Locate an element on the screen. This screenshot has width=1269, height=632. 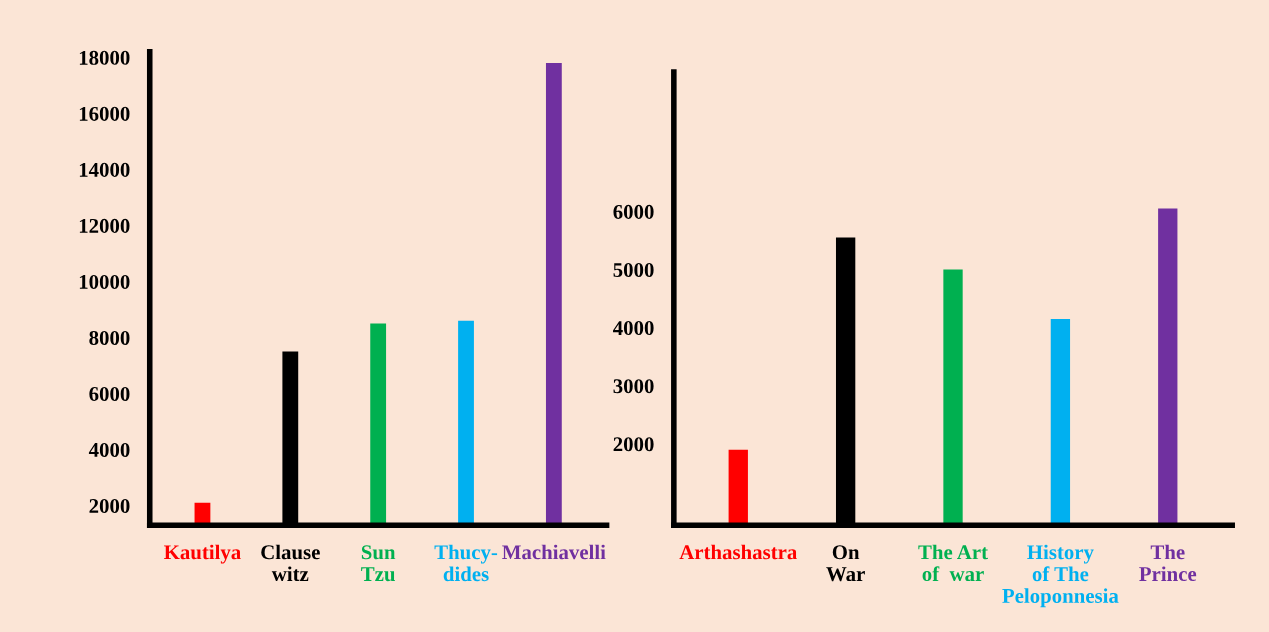
x-tick-label: On War is located at coordinates (845, 563).